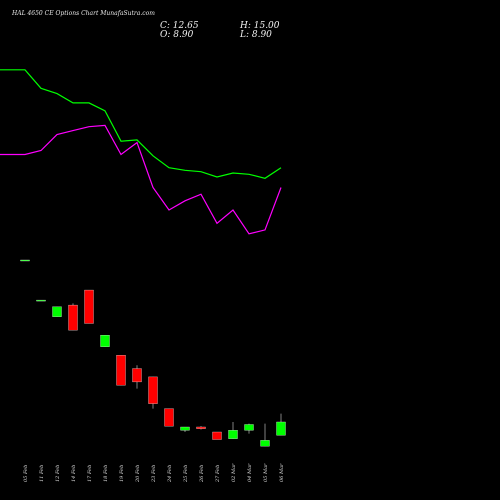 The height and width of the screenshot is (500, 500). What do you see at coordinates (179, 26) in the screenshot?
I see `close-value: C: 12.65` at bounding box center [179, 26].